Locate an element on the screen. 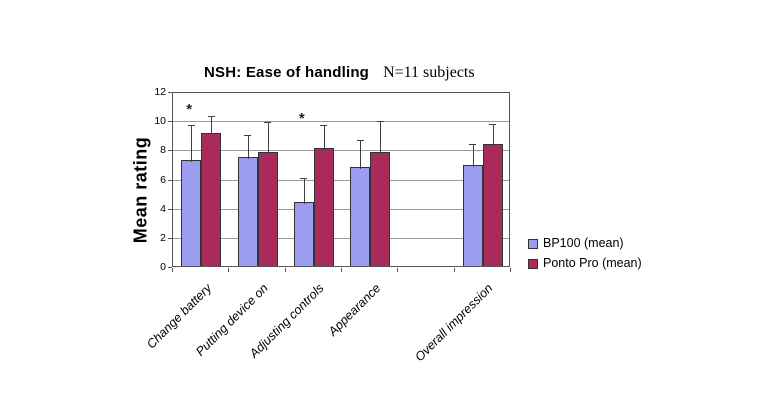 The width and height of the screenshot is (768, 400). legend-swatch-ponto is located at coordinates (533, 263).